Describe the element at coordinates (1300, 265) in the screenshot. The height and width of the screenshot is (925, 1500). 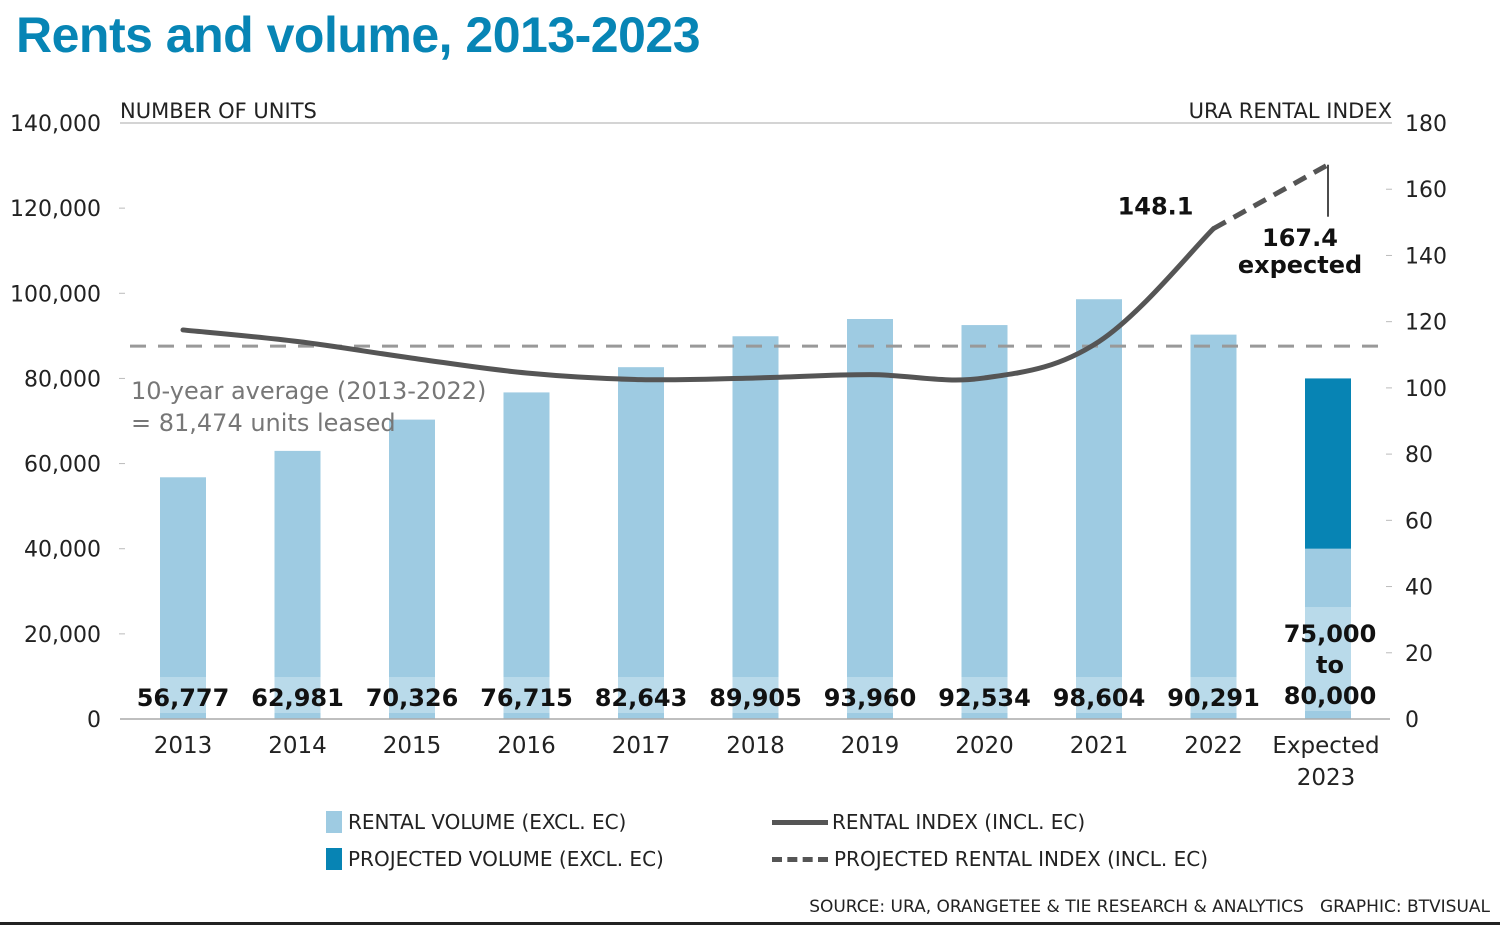
I see `index-2023-expected-label: expected` at that location.